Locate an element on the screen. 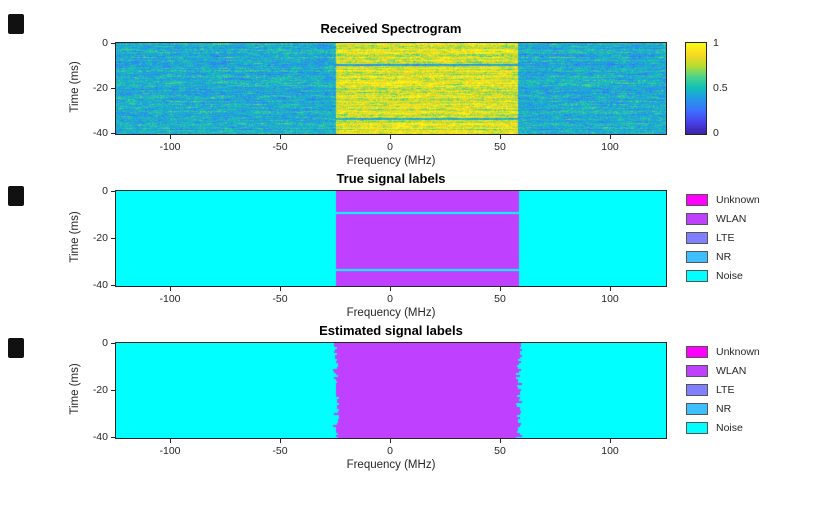  colorbar-tick-label: 0.5 is located at coordinates (720, 88).